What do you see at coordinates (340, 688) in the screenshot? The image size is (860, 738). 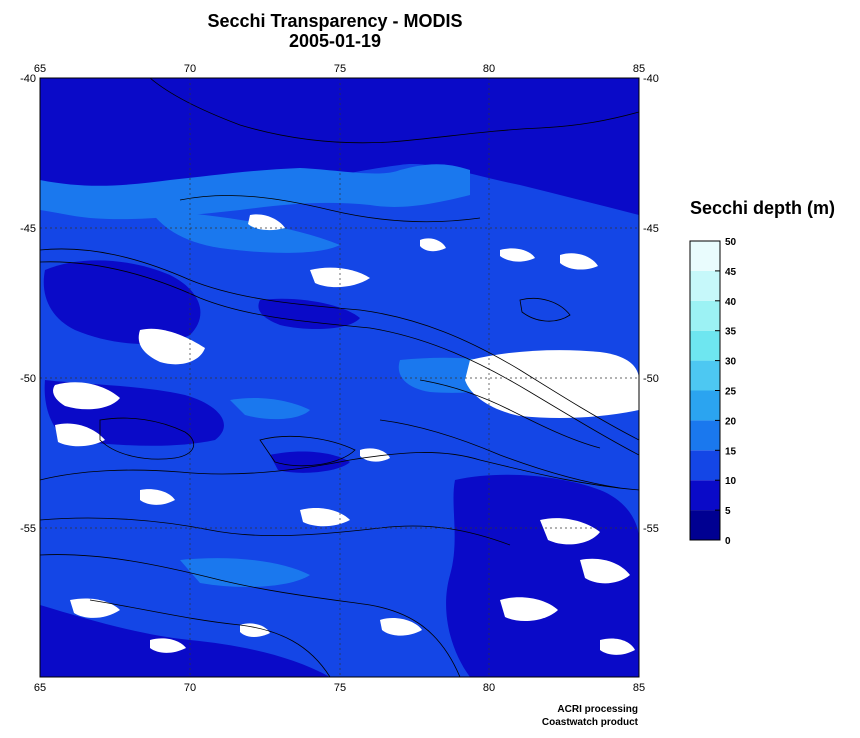 I see `lon-tick-bottom-75: 75` at bounding box center [340, 688].